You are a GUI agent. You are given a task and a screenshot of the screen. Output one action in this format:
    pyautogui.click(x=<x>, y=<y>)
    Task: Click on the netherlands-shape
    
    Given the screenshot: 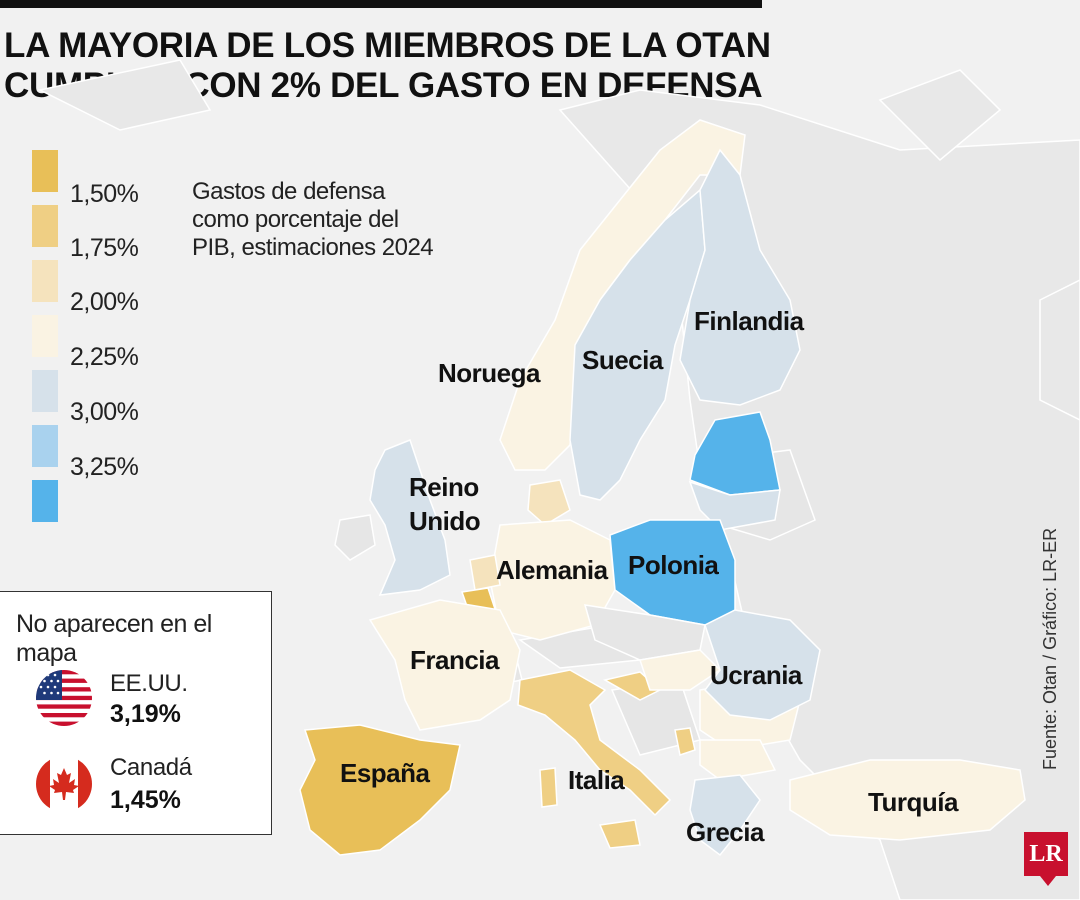 What is the action you would take?
    pyautogui.click(x=485, y=572)
    